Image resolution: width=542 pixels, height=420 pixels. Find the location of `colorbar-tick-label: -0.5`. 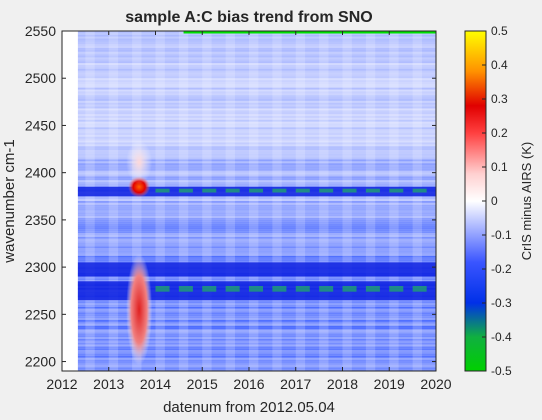

colorbar-tick-label: -0.5 is located at coordinates (501, 371).